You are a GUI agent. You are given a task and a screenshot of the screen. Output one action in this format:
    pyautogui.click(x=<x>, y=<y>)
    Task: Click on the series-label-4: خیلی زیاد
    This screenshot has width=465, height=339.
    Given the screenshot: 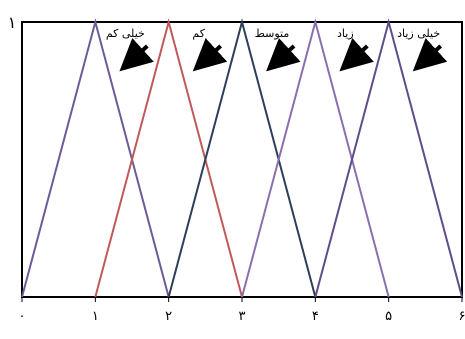 What is the action you would take?
    pyautogui.click(x=418, y=33)
    